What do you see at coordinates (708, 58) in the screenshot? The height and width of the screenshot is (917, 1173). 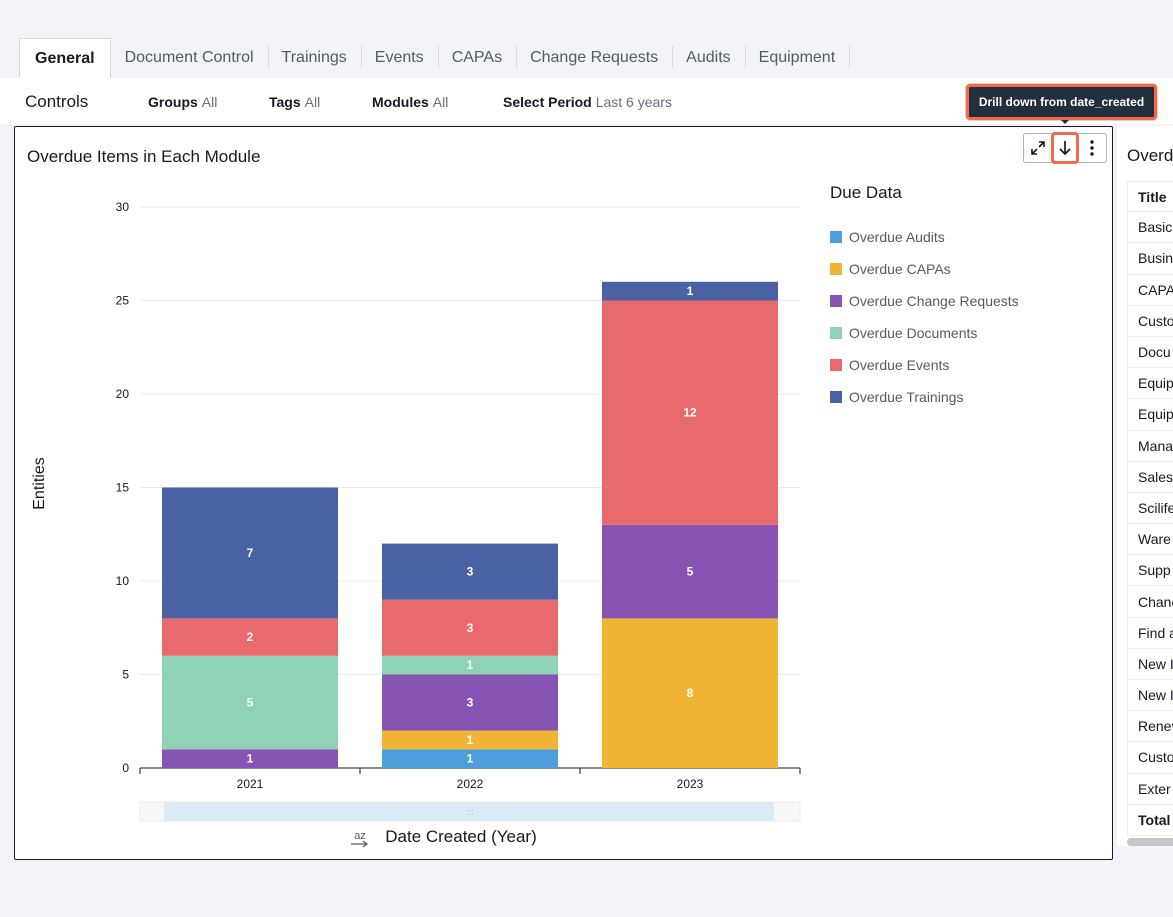 I see `tab-audits: Audits` at bounding box center [708, 58].